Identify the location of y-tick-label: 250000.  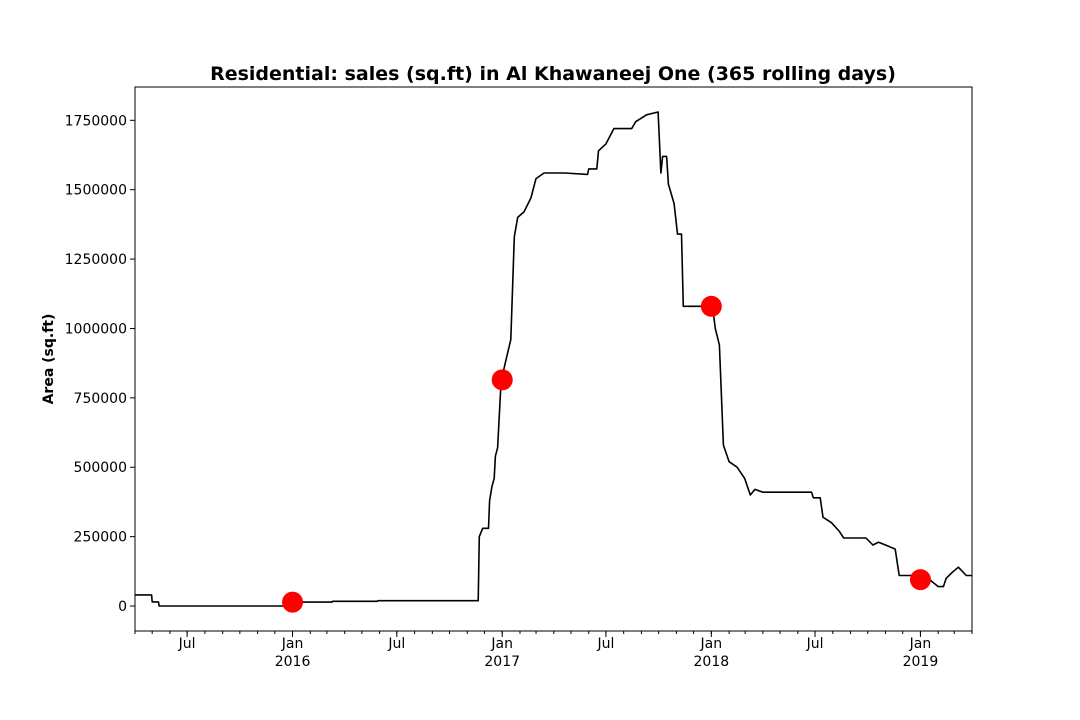
(100, 538).